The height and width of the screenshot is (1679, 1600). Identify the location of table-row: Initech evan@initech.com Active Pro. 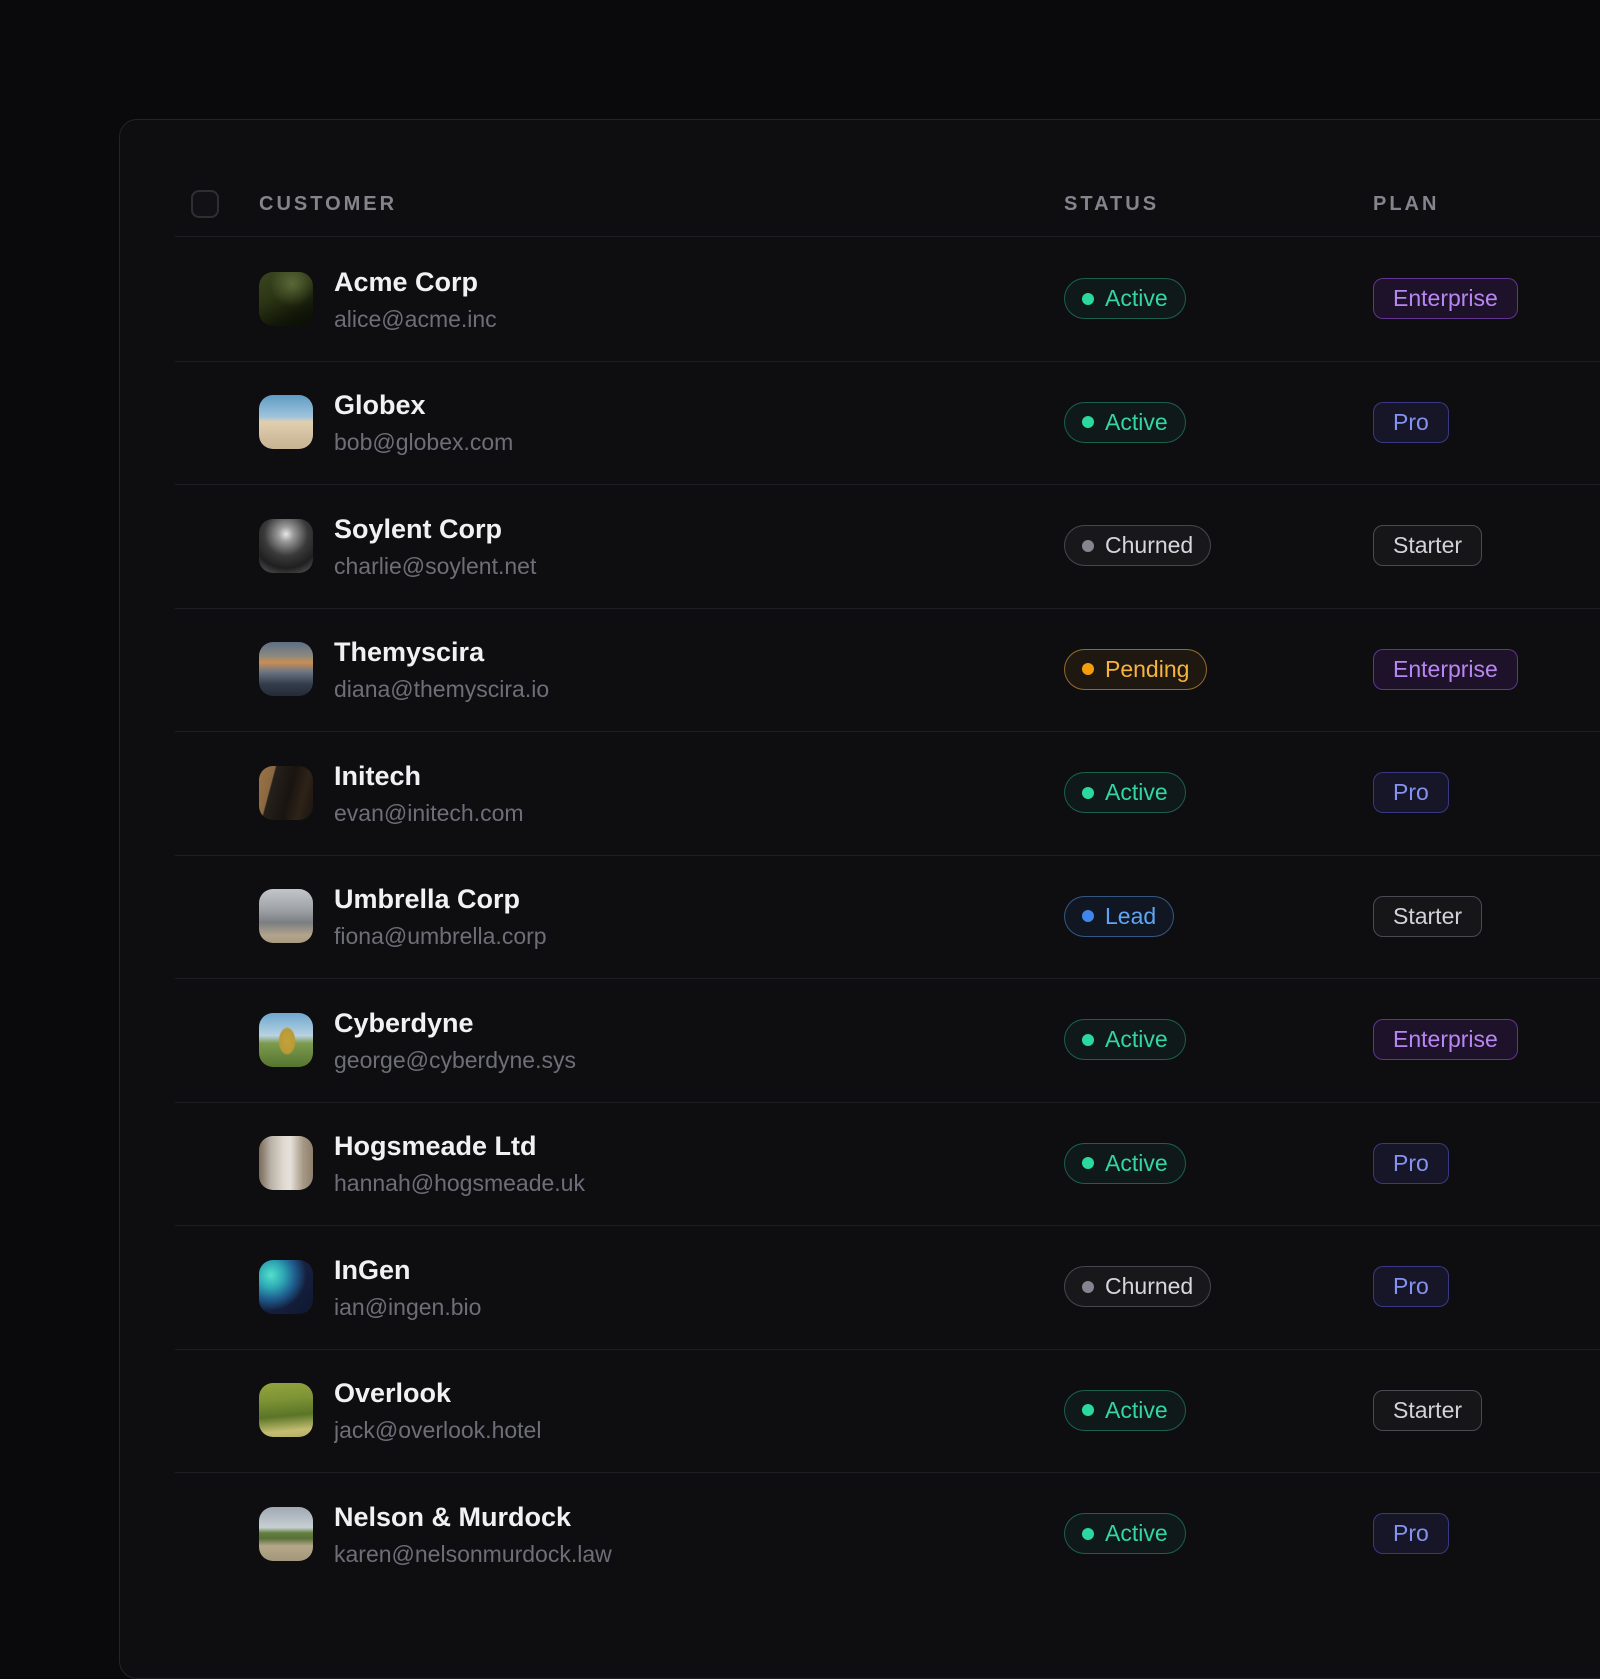
(860, 793).